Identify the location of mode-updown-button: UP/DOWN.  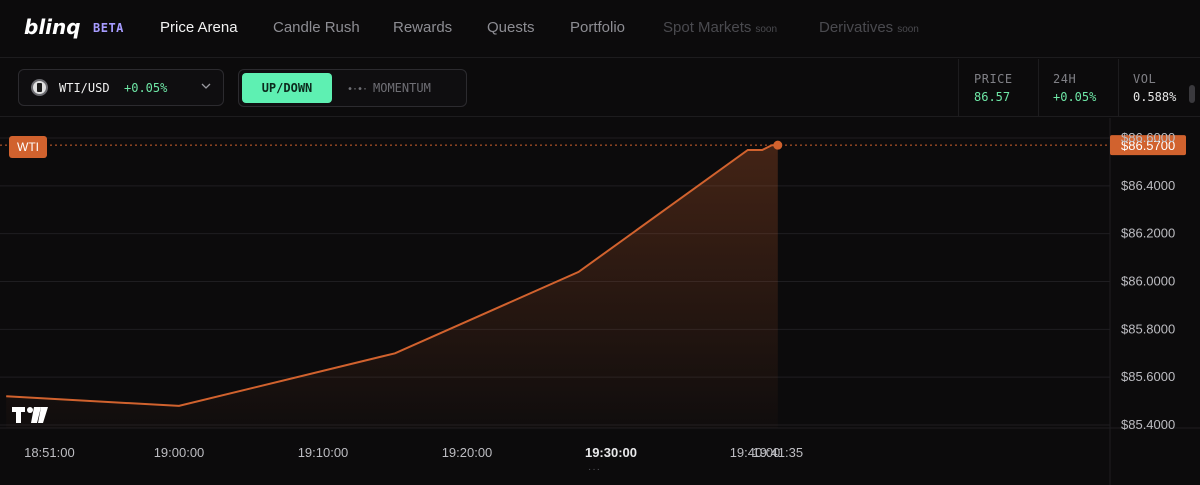
(287, 88).